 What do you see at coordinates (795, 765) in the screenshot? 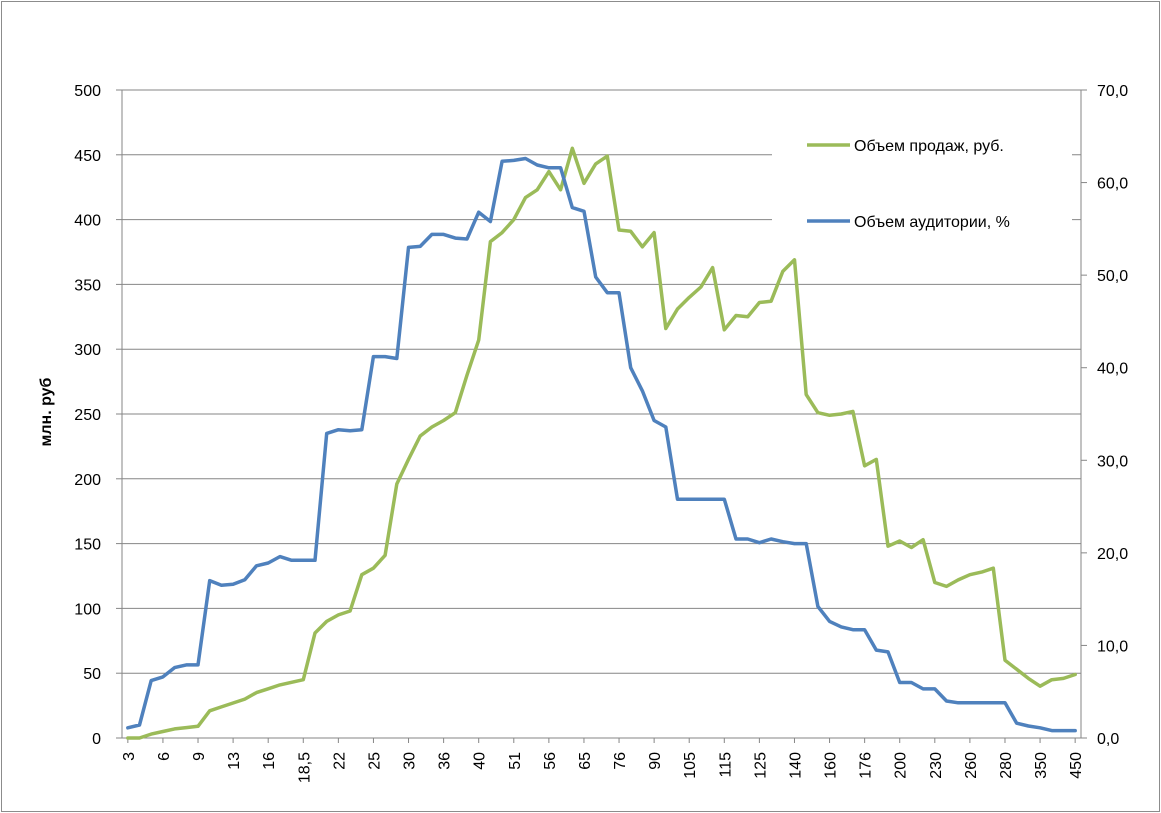
I see `x-tick-label: 140` at bounding box center [795, 765].